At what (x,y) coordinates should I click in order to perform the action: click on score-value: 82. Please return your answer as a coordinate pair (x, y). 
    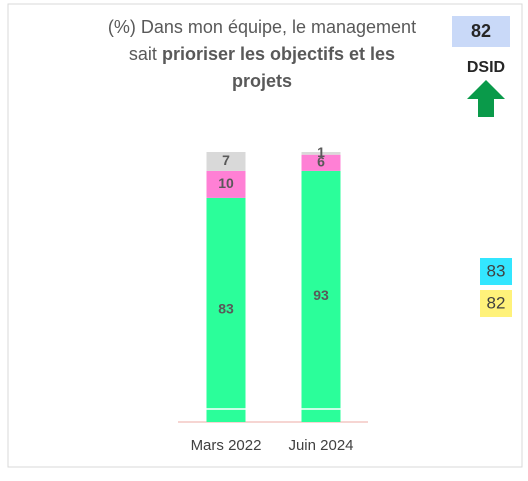
    Looking at the image, I should click on (481, 31).